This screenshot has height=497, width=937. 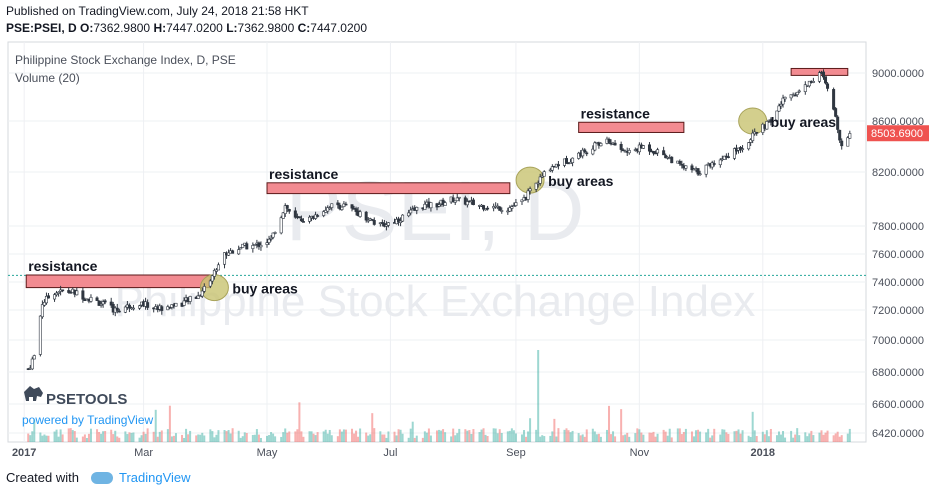 What do you see at coordinates (898, 405) in the screenshot?
I see `y-tick-label: 6600.0000` at bounding box center [898, 405].